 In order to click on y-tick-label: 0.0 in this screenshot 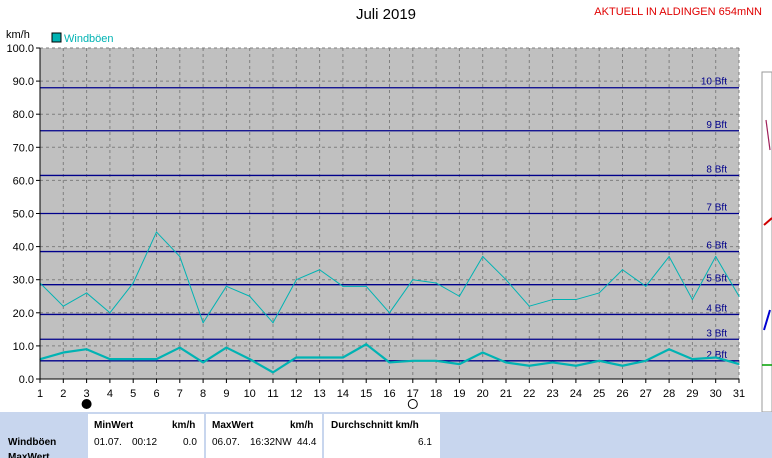, I will do `click(26, 380)`.